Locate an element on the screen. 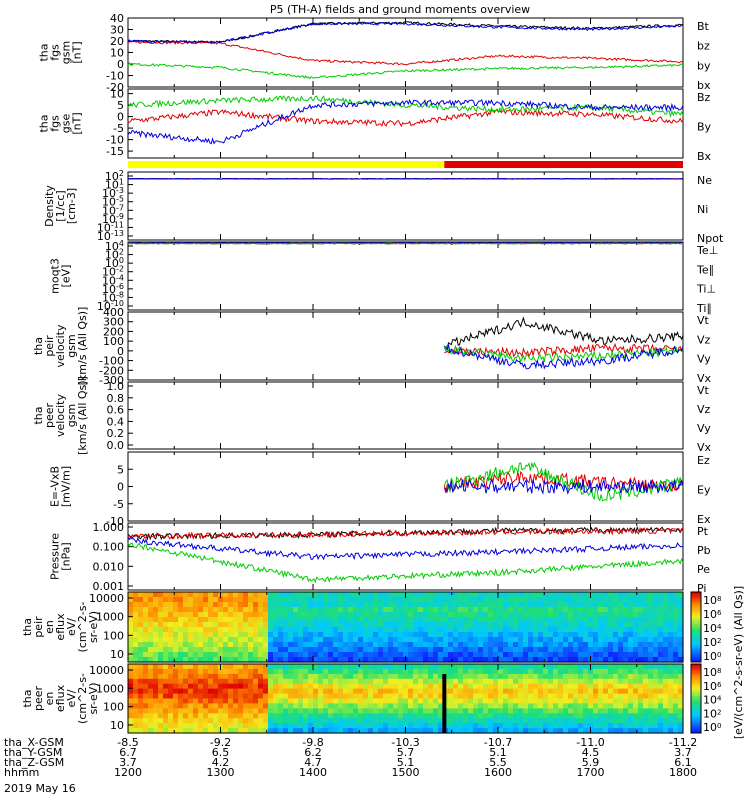  series-line-bx is located at coordinates (405, 32).